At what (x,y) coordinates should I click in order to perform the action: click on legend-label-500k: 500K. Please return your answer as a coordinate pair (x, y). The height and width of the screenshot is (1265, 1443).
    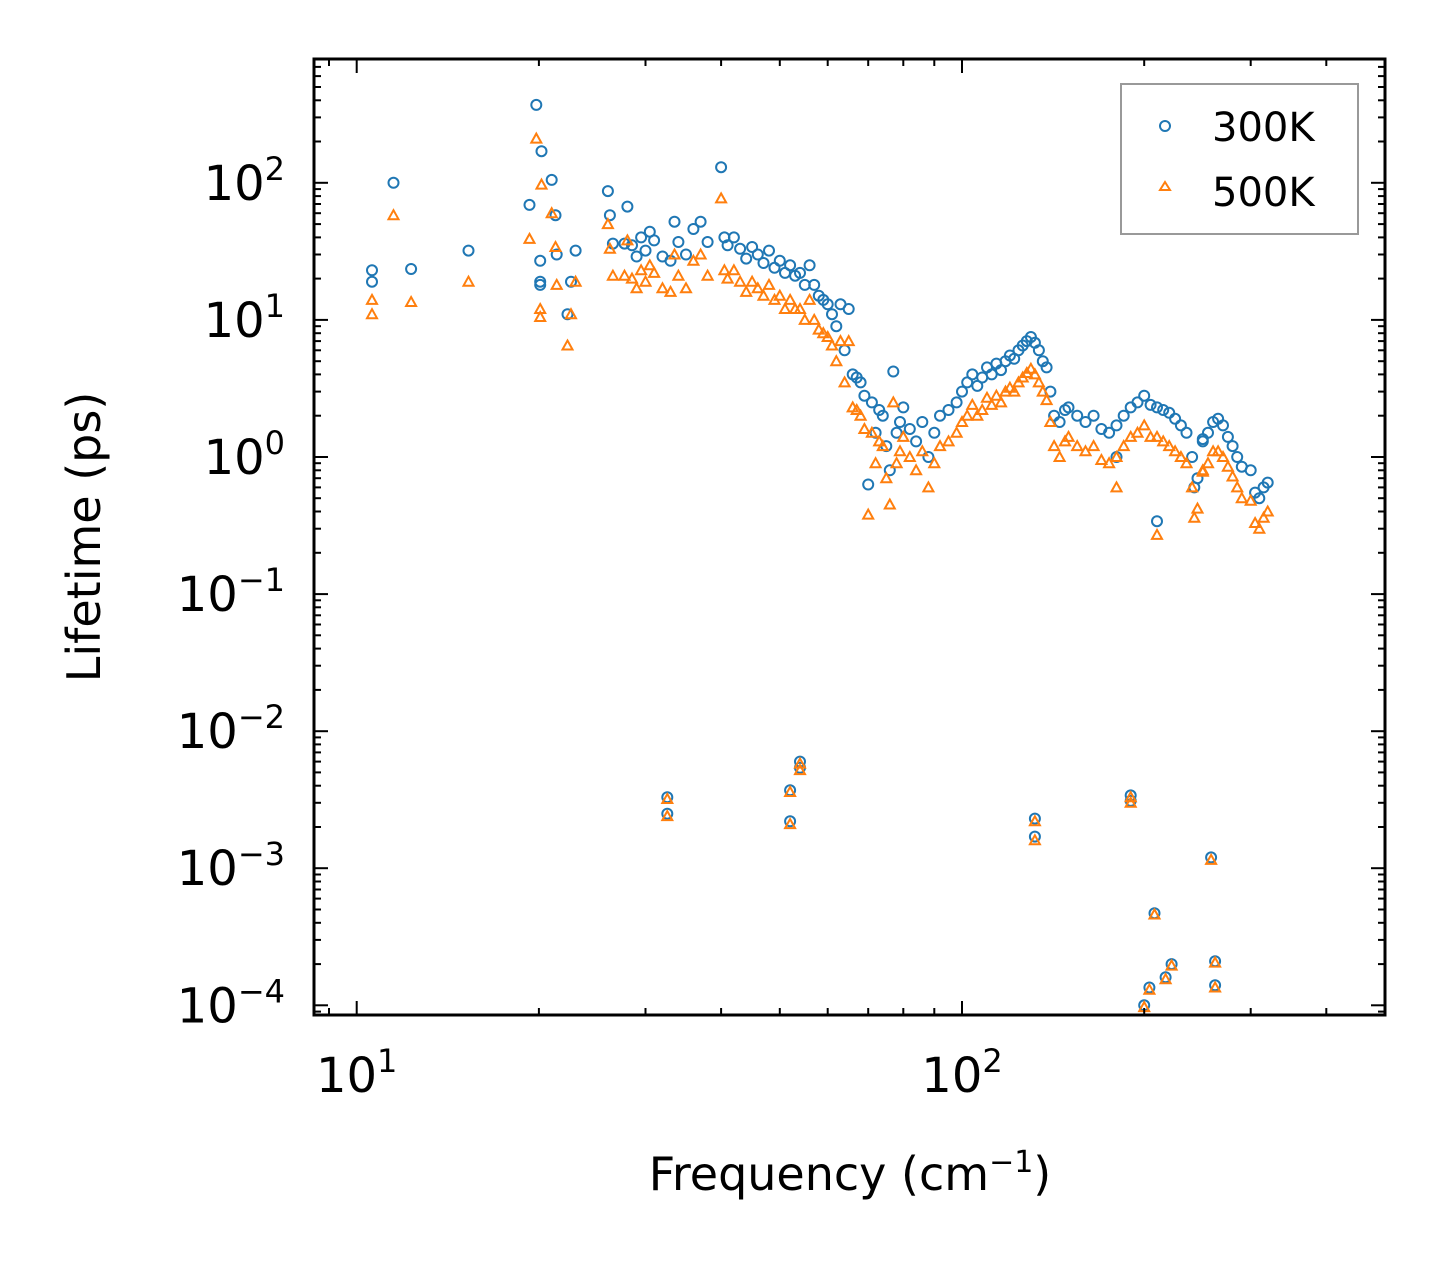
    Looking at the image, I should click on (1264, 193).